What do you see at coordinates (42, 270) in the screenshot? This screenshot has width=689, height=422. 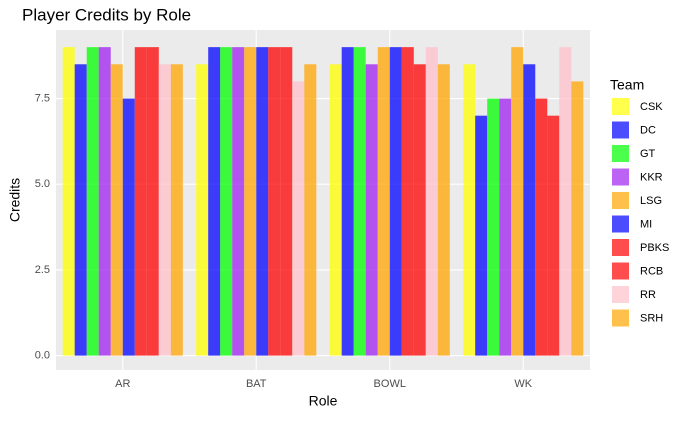 I see `y-tick-label: 2.5` at bounding box center [42, 270].